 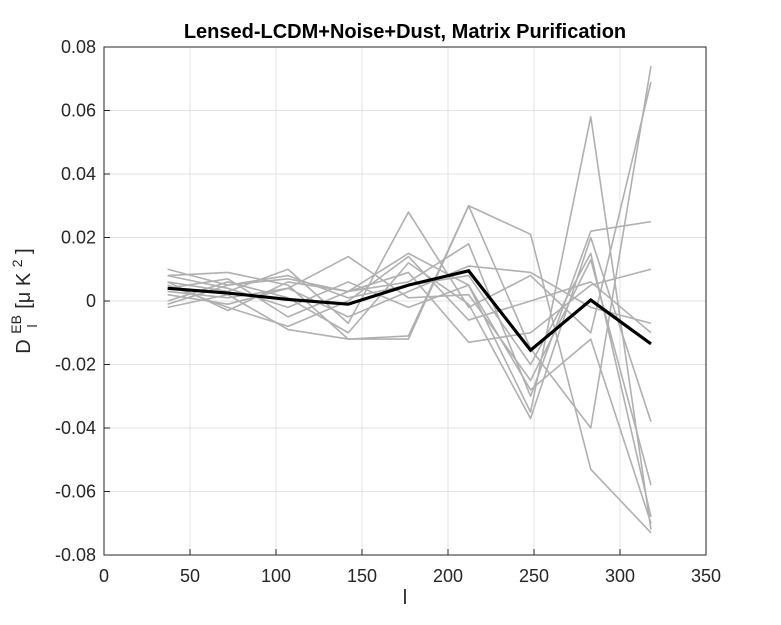 What do you see at coordinates (78, 174) in the screenshot?
I see `y-tick-label: 0.04` at bounding box center [78, 174].